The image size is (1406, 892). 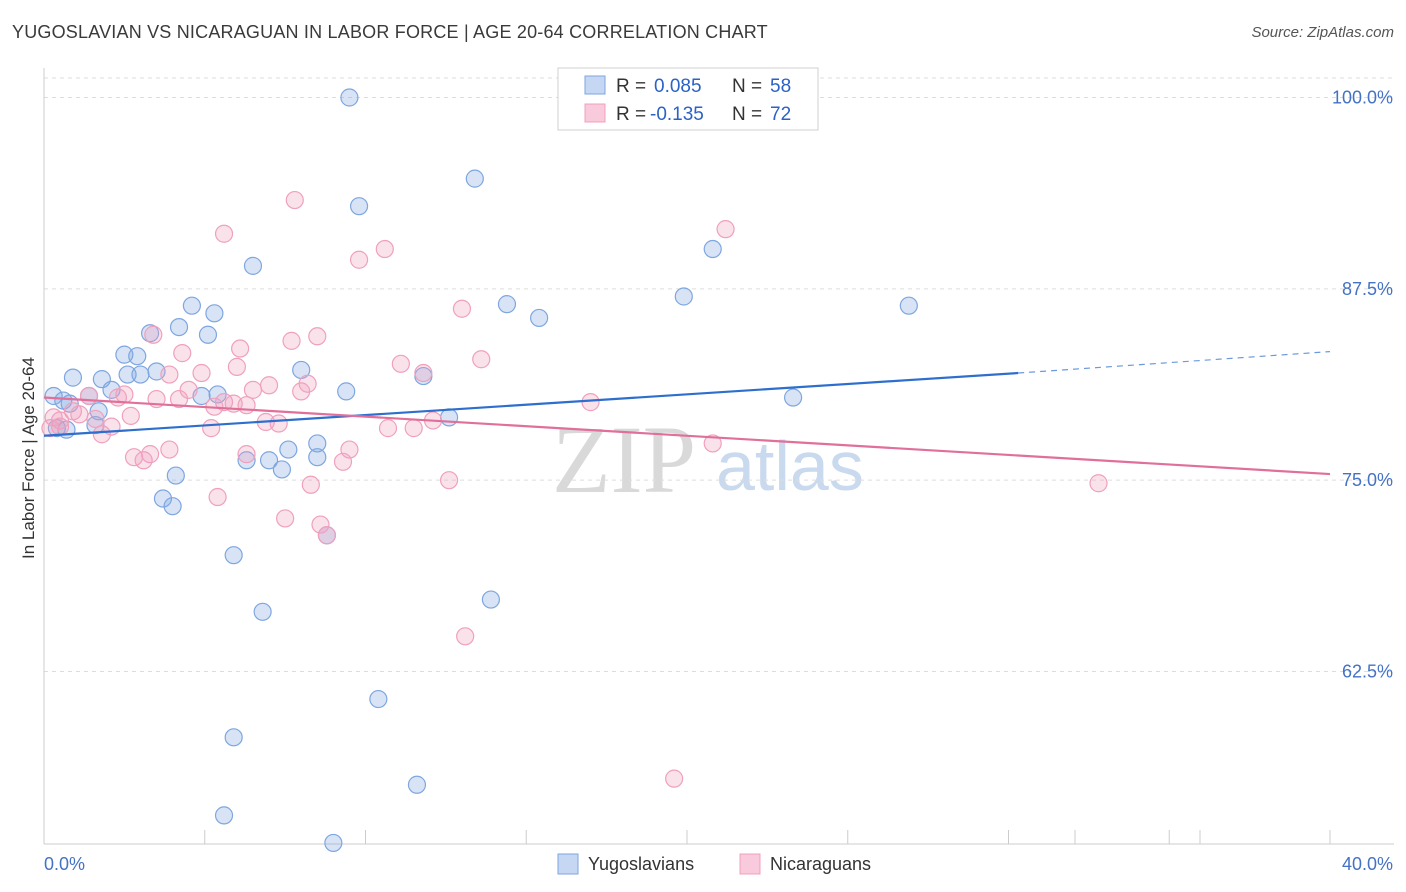 What do you see at coordinates (624, 459) in the screenshot?
I see `watermark-zip: ZIP` at bounding box center [624, 459].